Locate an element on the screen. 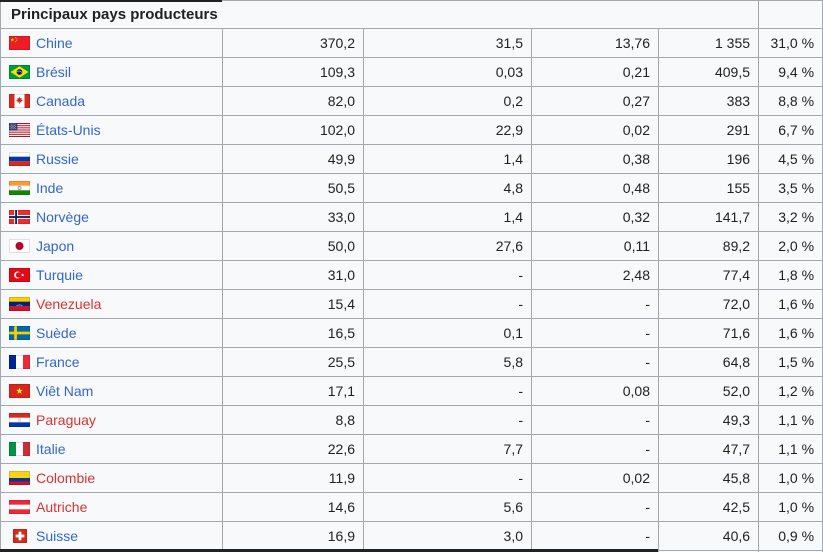  value-cell: 0,08 is located at coordinates (595, 391).